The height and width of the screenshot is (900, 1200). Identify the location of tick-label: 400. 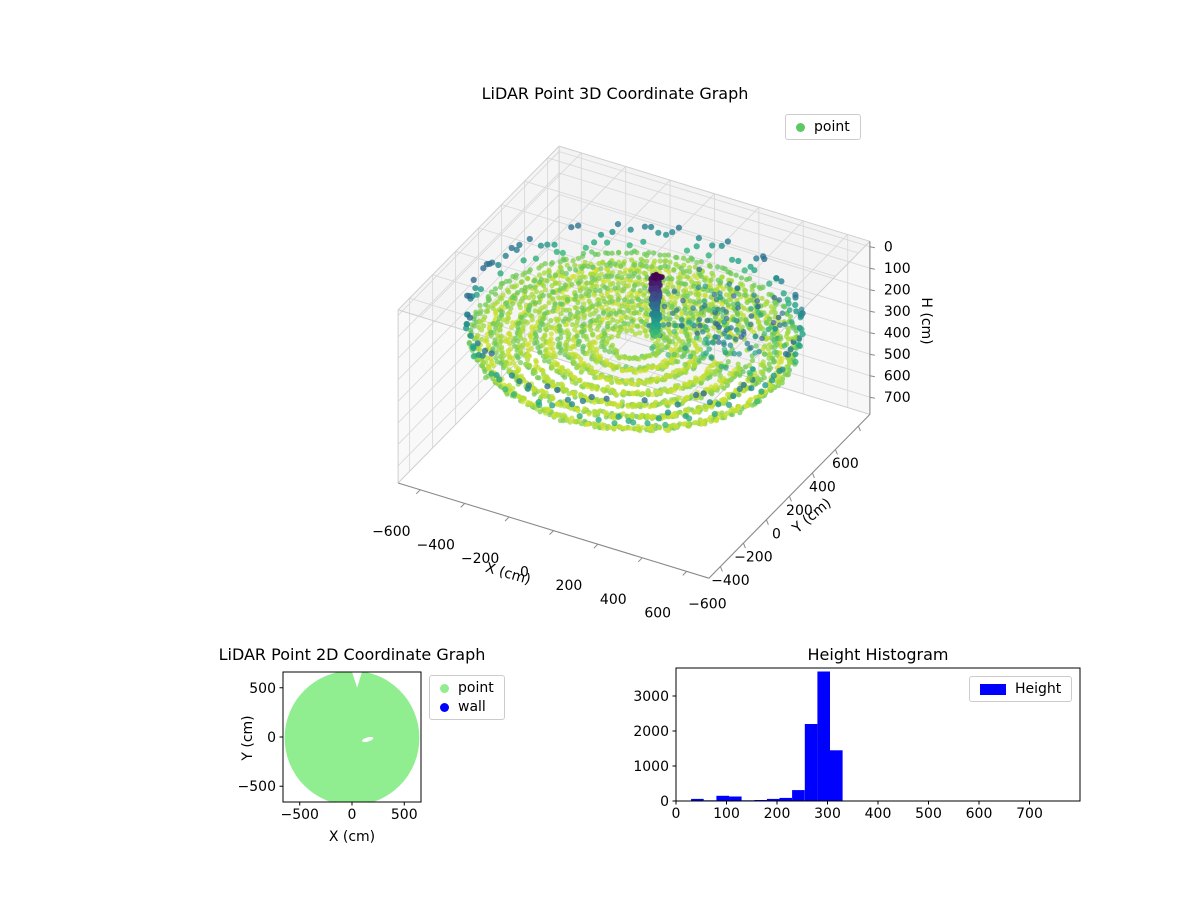
(897, 334).